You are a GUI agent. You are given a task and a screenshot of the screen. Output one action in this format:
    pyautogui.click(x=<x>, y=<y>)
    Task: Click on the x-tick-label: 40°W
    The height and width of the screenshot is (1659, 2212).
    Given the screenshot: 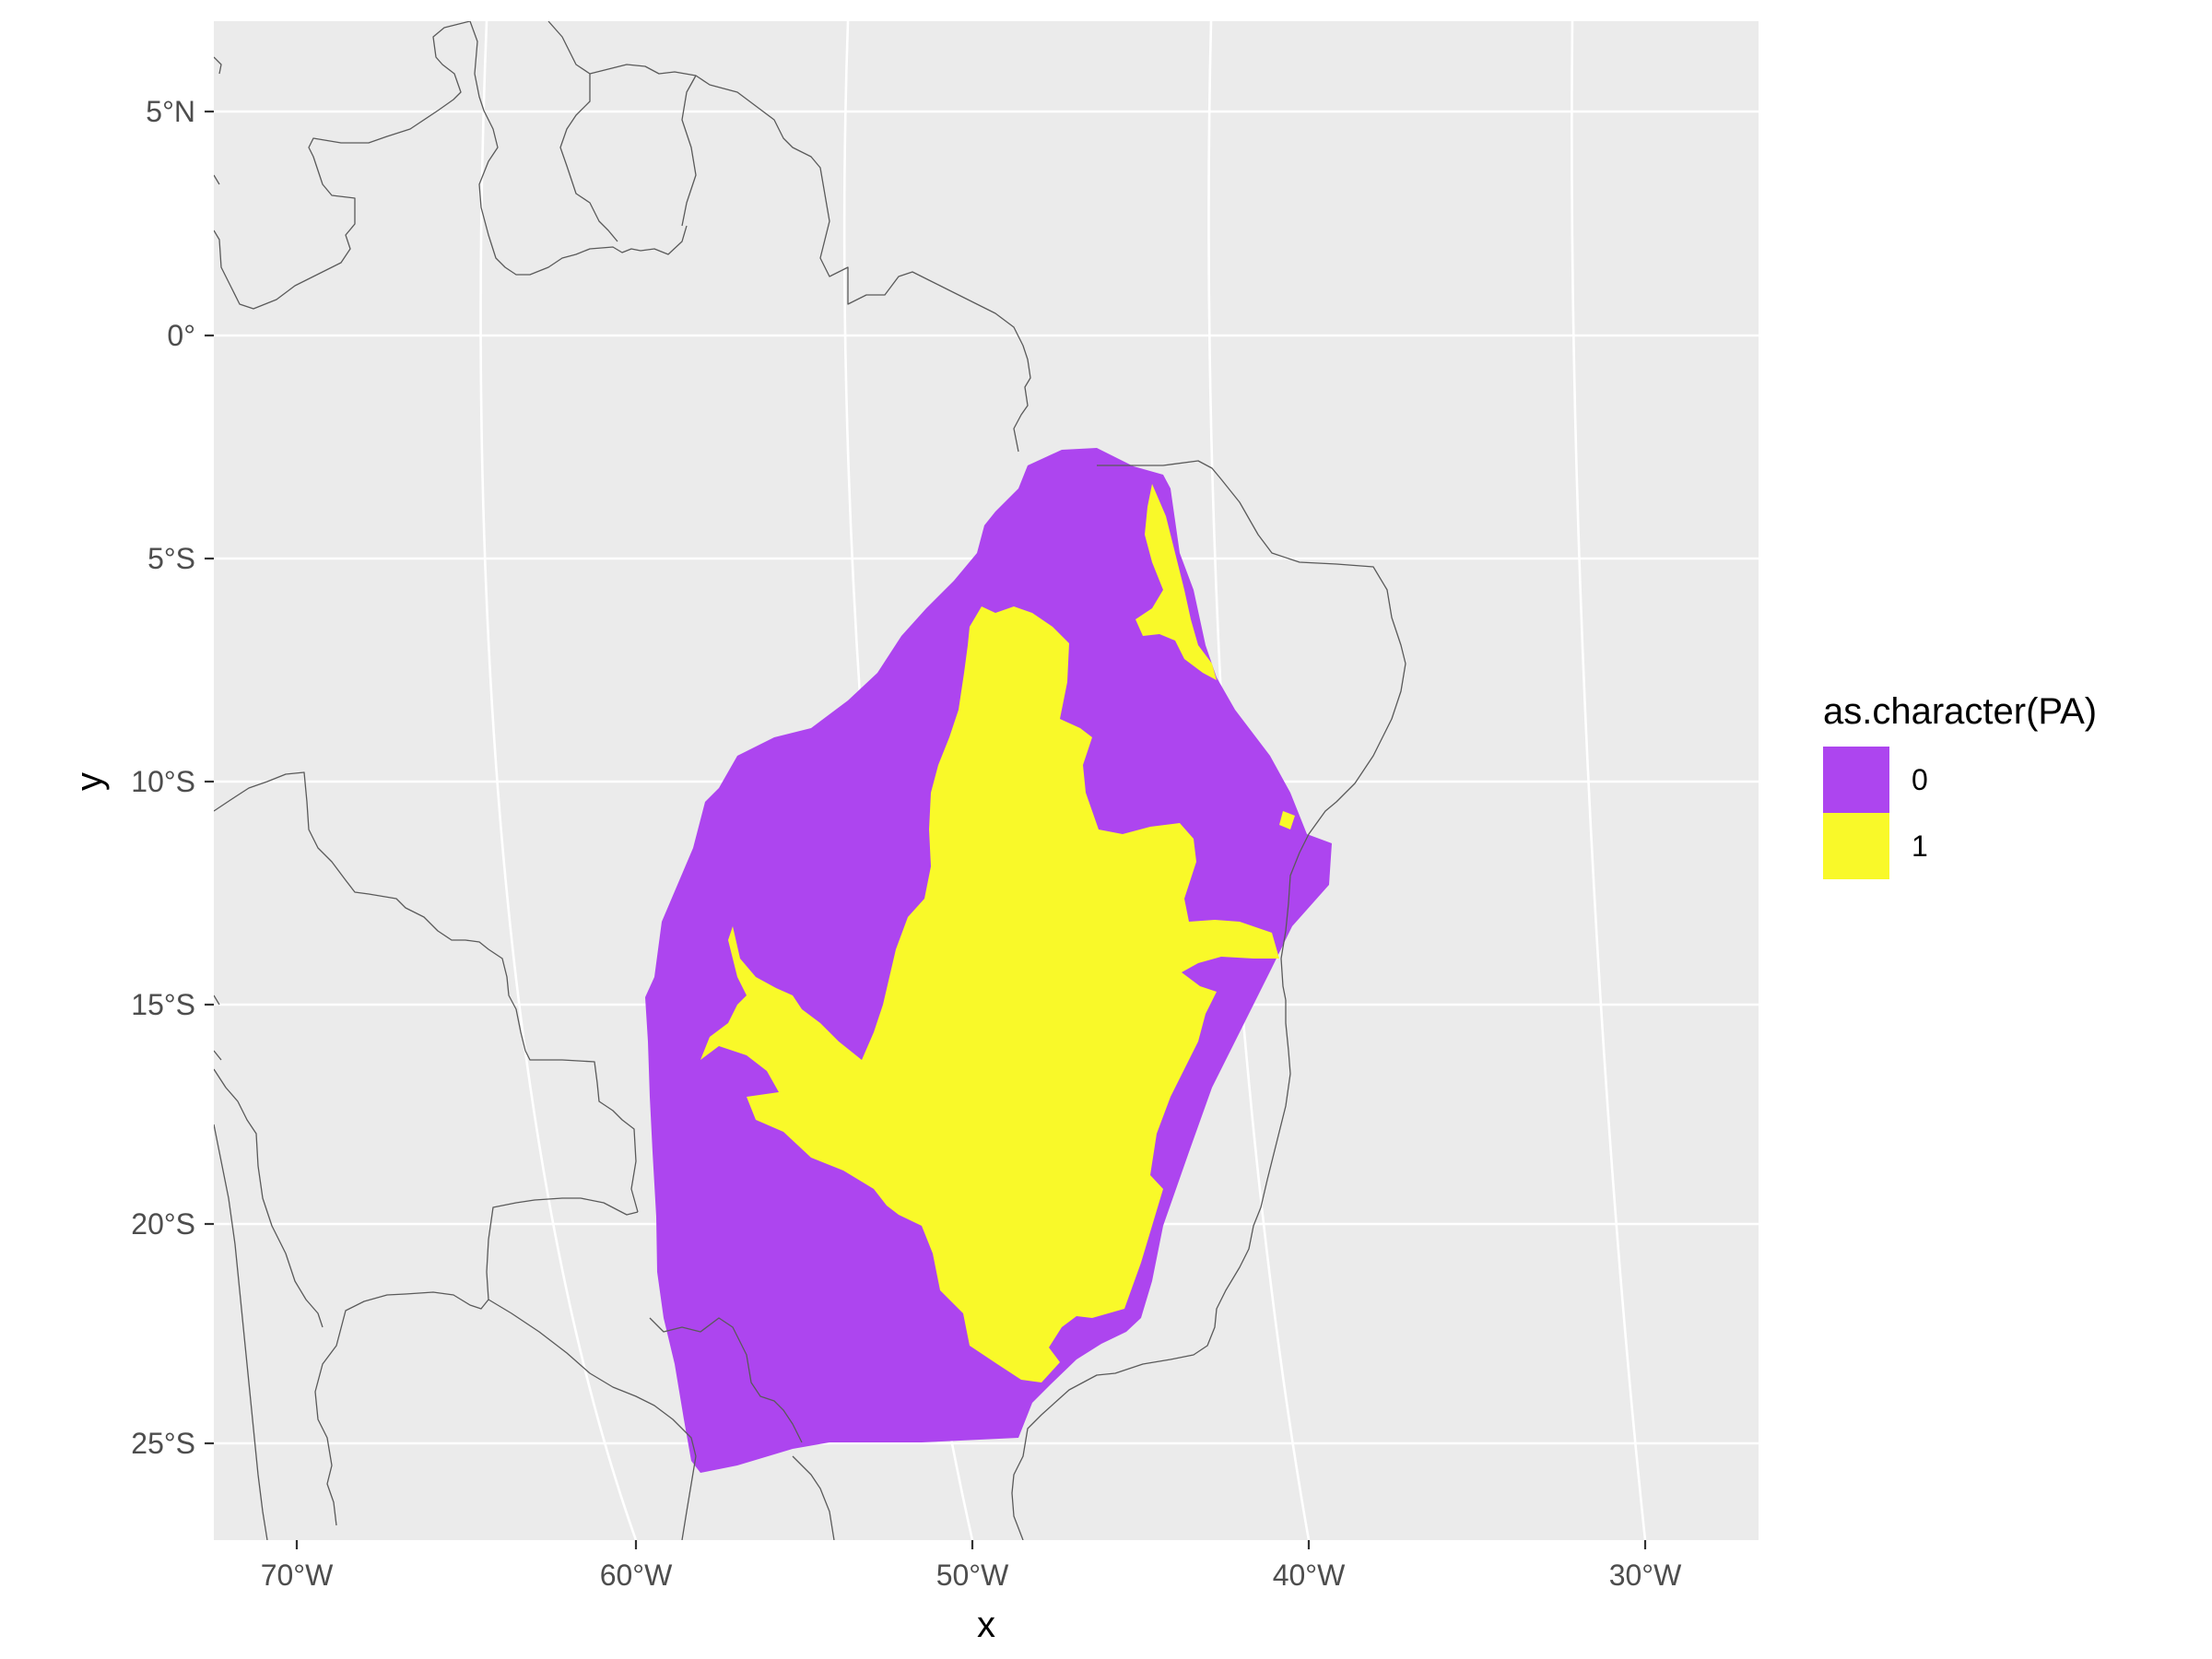 What is the action you would take?
    pyautogui.click(x=1309, y=1575)
    